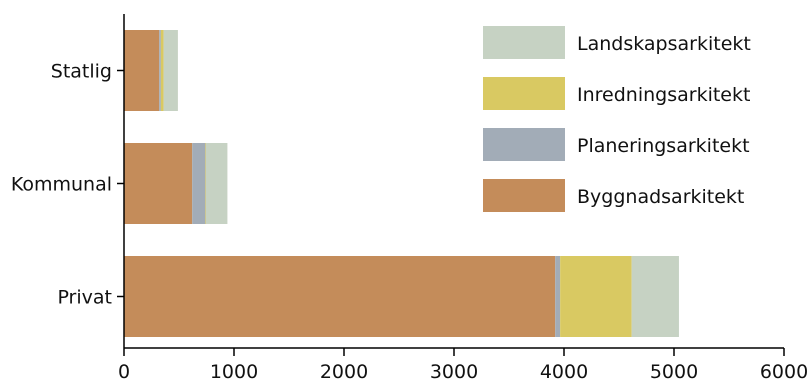 This screenshot has height=383, width=811. Describe the element at coordinates (142, 70) in the screenshot. I see `bar-statlig-byggnadsarkitekt` at that location.